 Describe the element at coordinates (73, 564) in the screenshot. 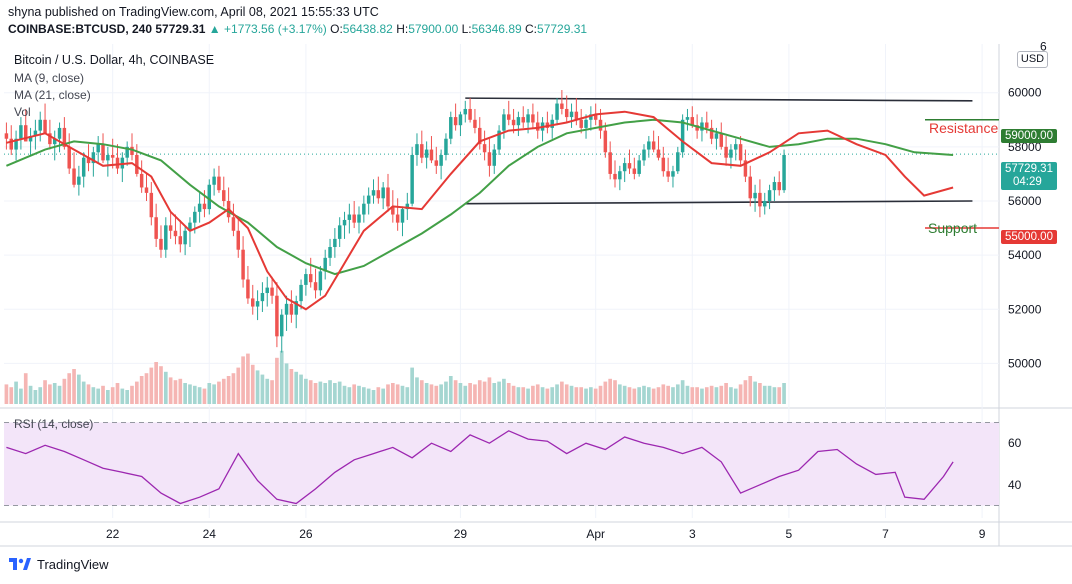

I see `tradingview-brand: TradingView` at that location.